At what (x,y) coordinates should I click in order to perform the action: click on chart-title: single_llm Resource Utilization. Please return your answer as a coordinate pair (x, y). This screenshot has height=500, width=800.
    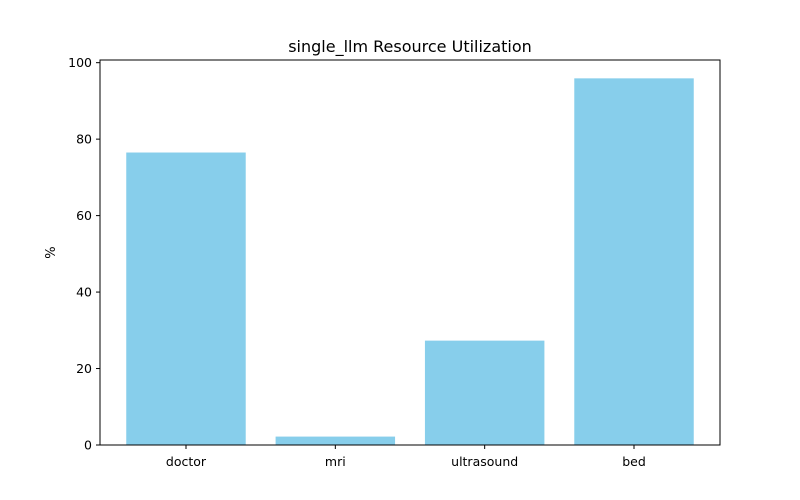
    Looking at the image, I should click on (410, 47).